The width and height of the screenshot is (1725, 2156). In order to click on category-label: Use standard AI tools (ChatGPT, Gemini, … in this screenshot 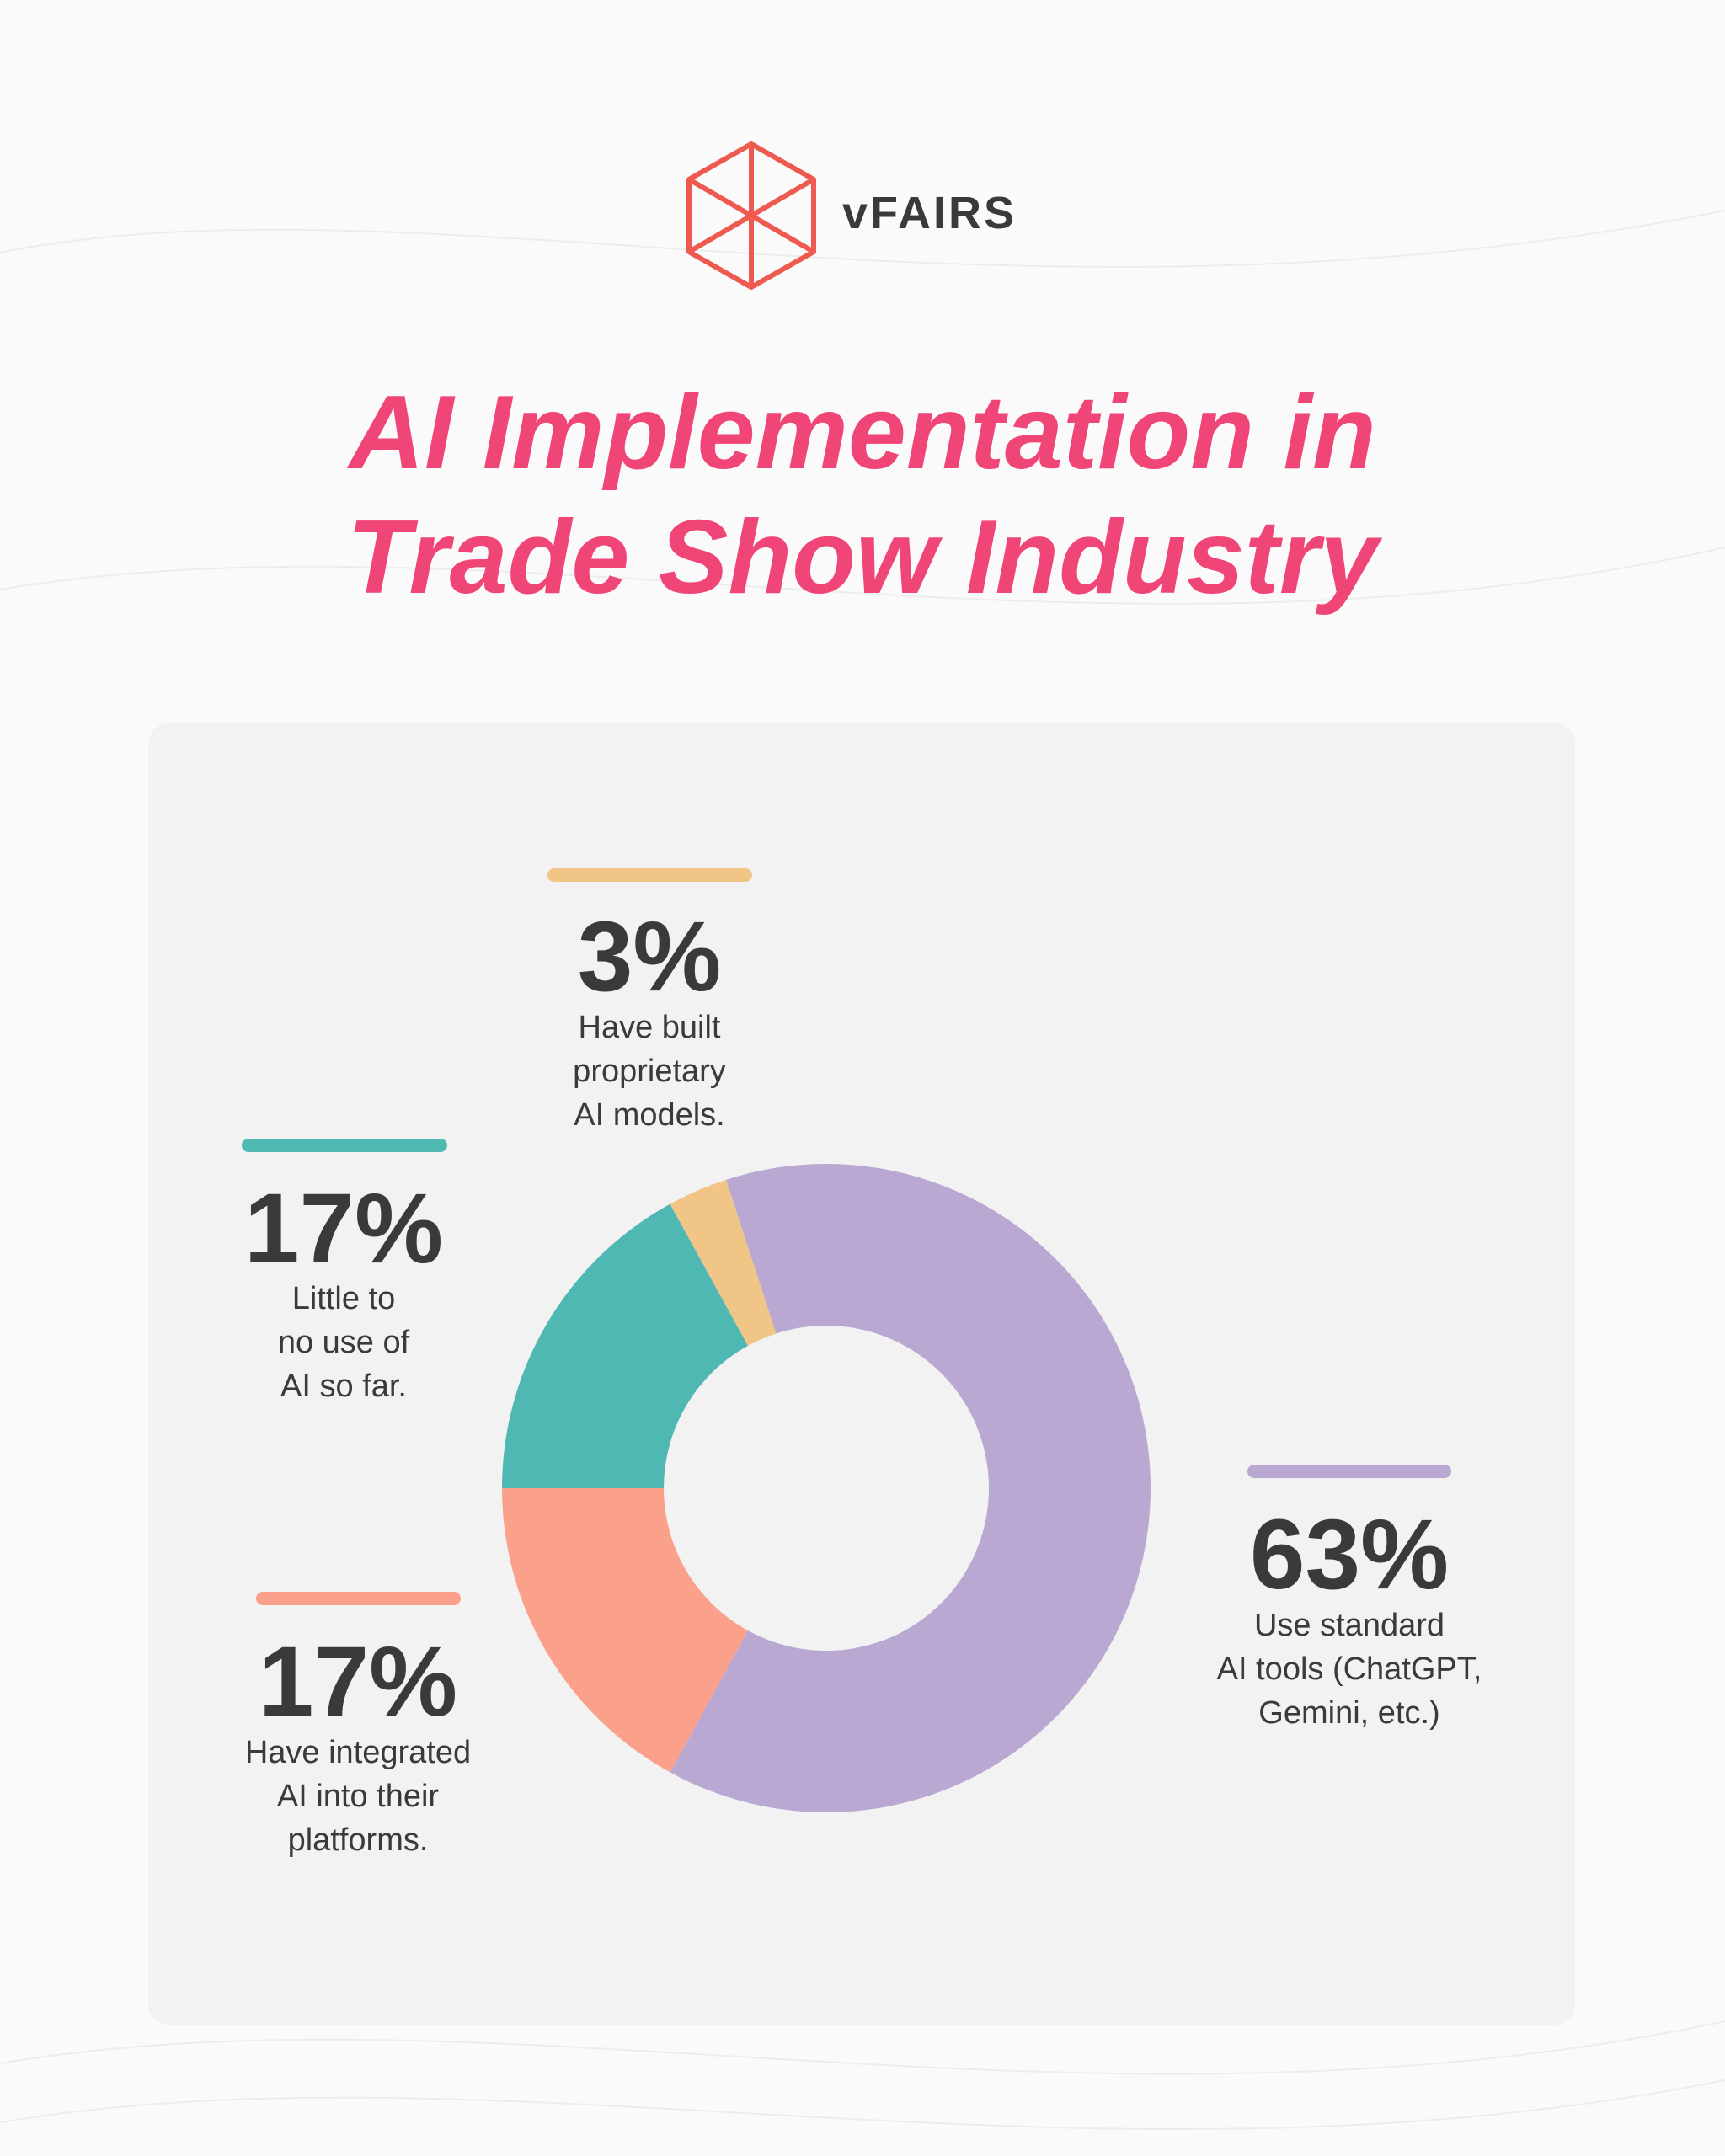, I will do `click(1349, 1669)`.